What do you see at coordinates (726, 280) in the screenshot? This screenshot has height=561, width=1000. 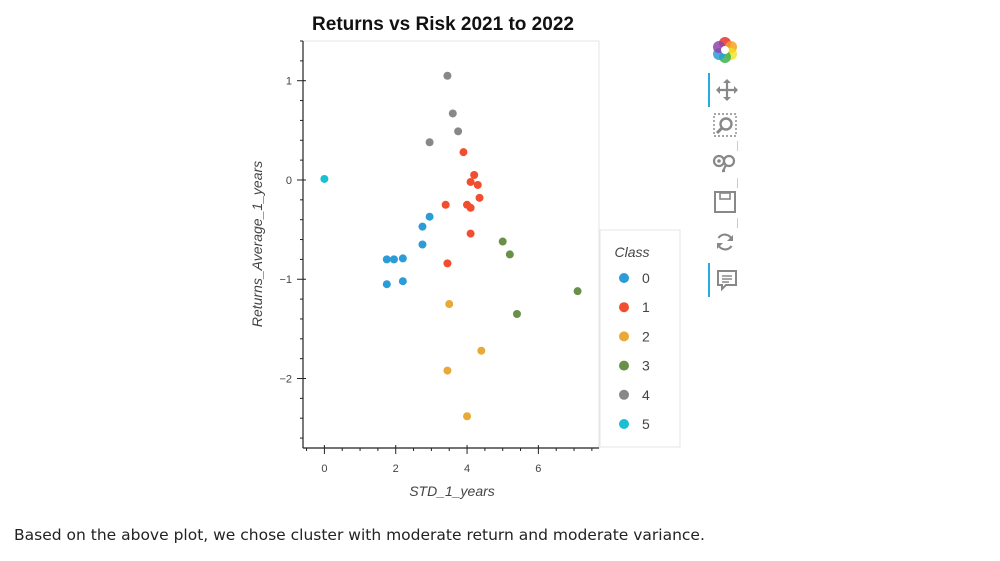 I see `hover-tool-icon` at bounding box center [726, 280].